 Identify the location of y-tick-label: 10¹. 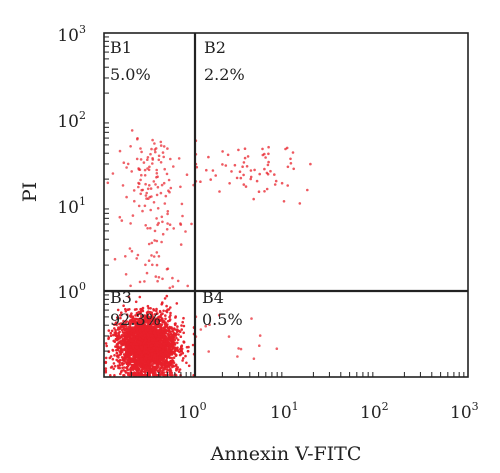
(71, 206).